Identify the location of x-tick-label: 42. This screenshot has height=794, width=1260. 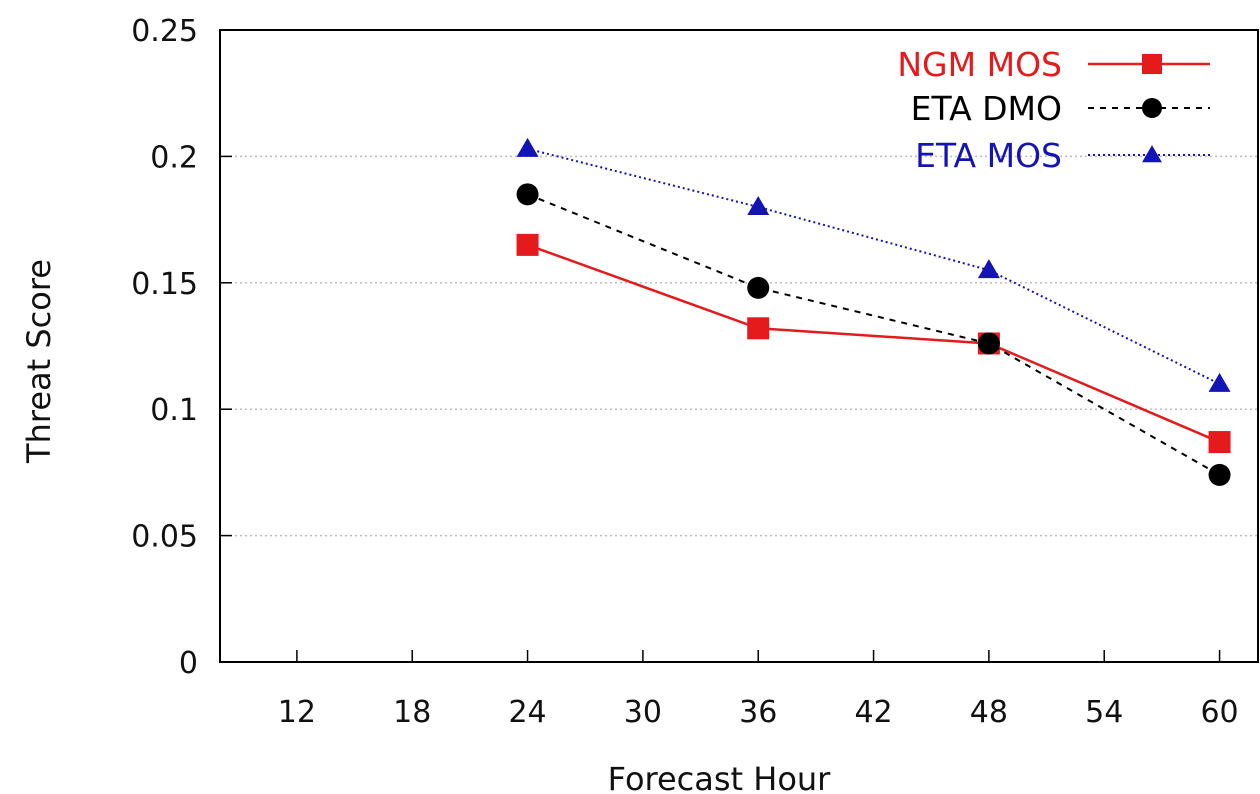
(873, 712).